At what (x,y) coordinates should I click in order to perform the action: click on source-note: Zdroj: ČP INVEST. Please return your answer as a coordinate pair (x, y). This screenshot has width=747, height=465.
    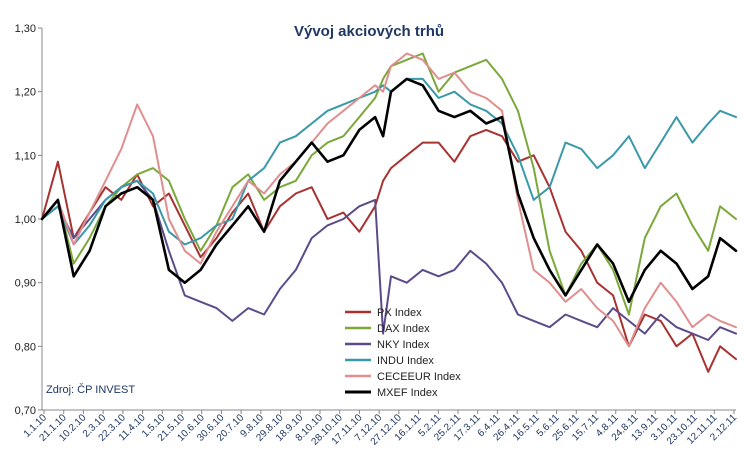
    Looking at the image, I should click on (90, 389).